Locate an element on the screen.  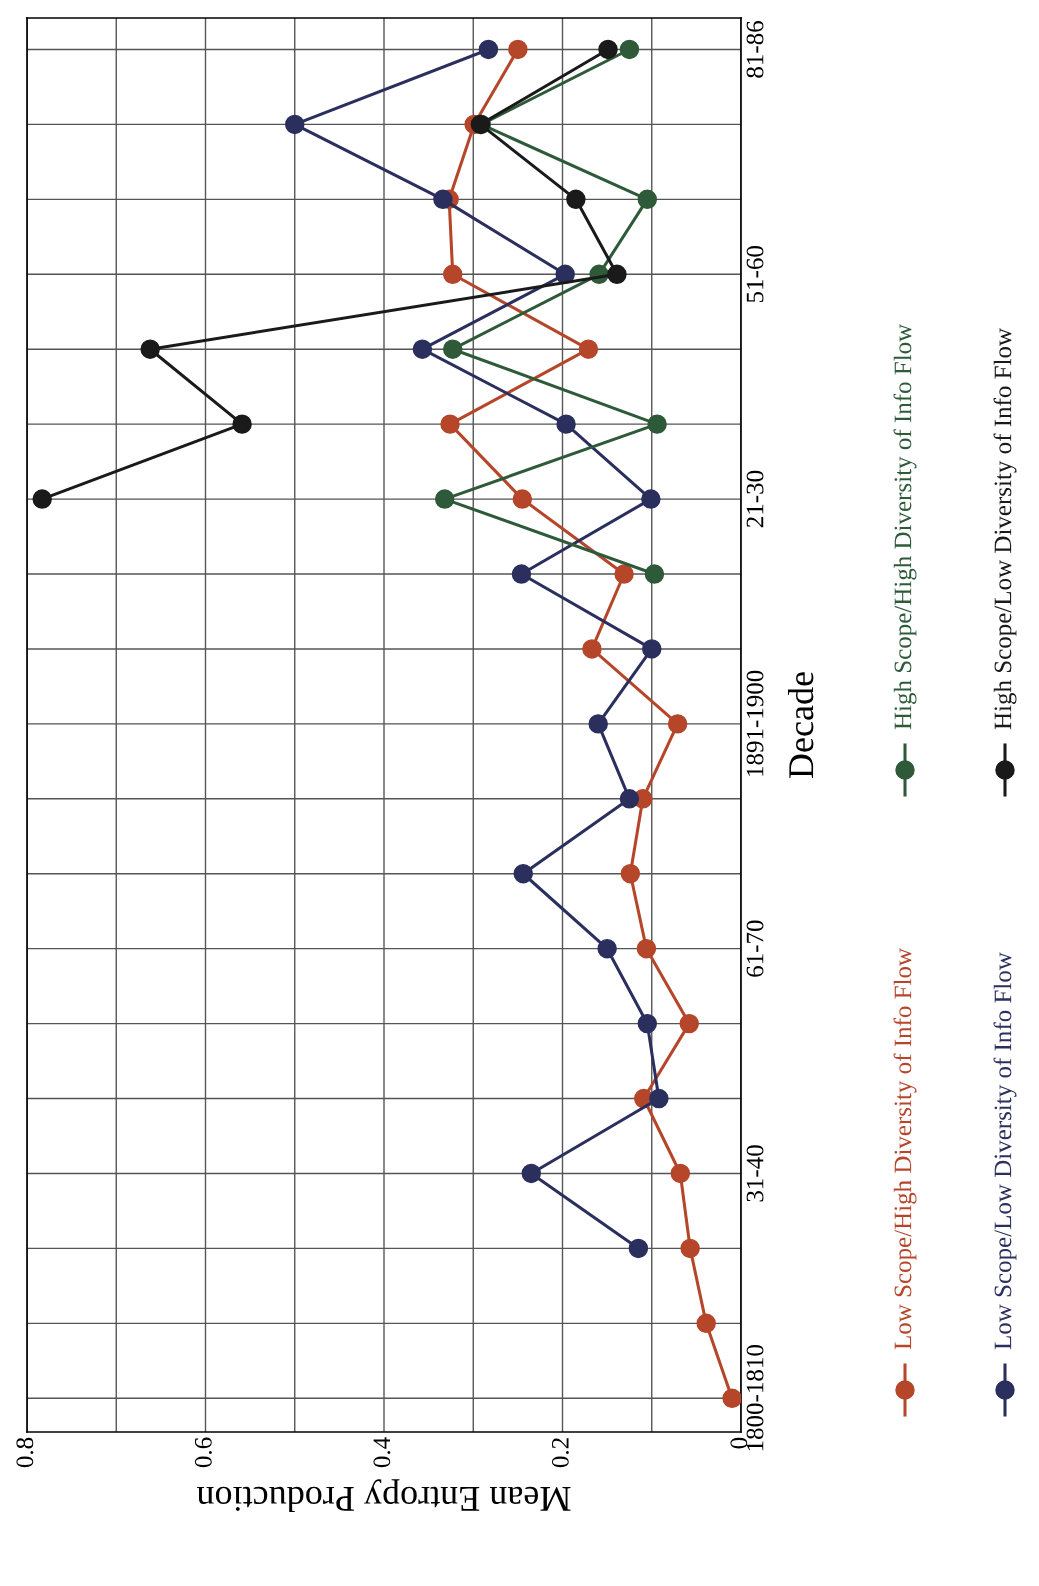
x-tick-label: 0.8 is located at coordinates (25, 1452).